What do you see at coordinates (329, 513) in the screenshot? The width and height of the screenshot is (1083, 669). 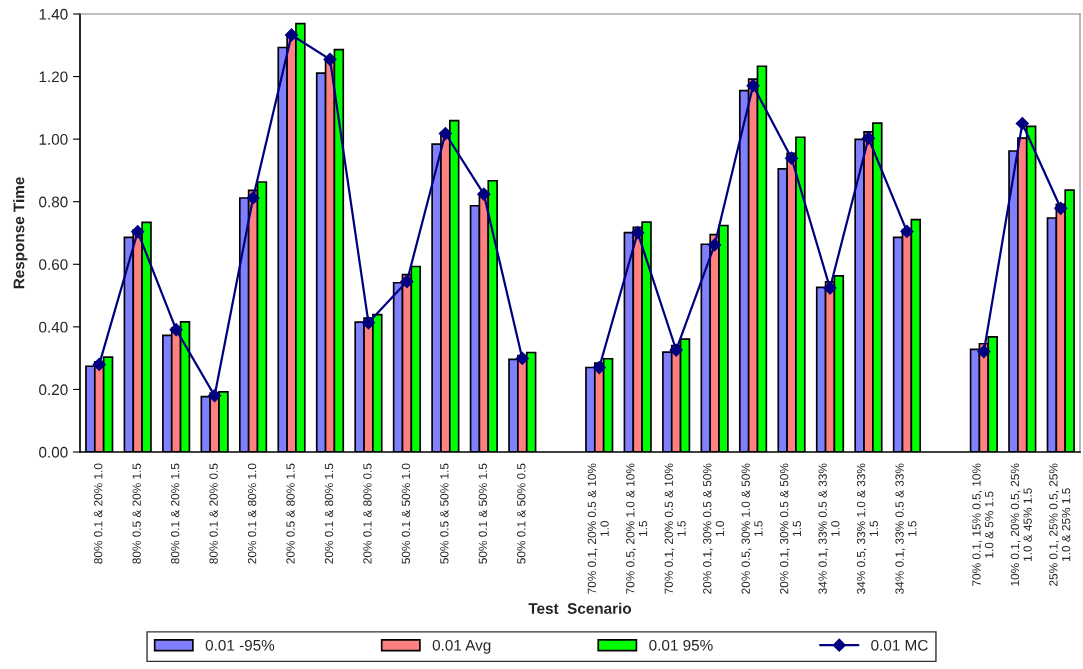 I see `x-tick-label: 20% 0.1 & 80% 1.5` at bounding box center [329, 513].